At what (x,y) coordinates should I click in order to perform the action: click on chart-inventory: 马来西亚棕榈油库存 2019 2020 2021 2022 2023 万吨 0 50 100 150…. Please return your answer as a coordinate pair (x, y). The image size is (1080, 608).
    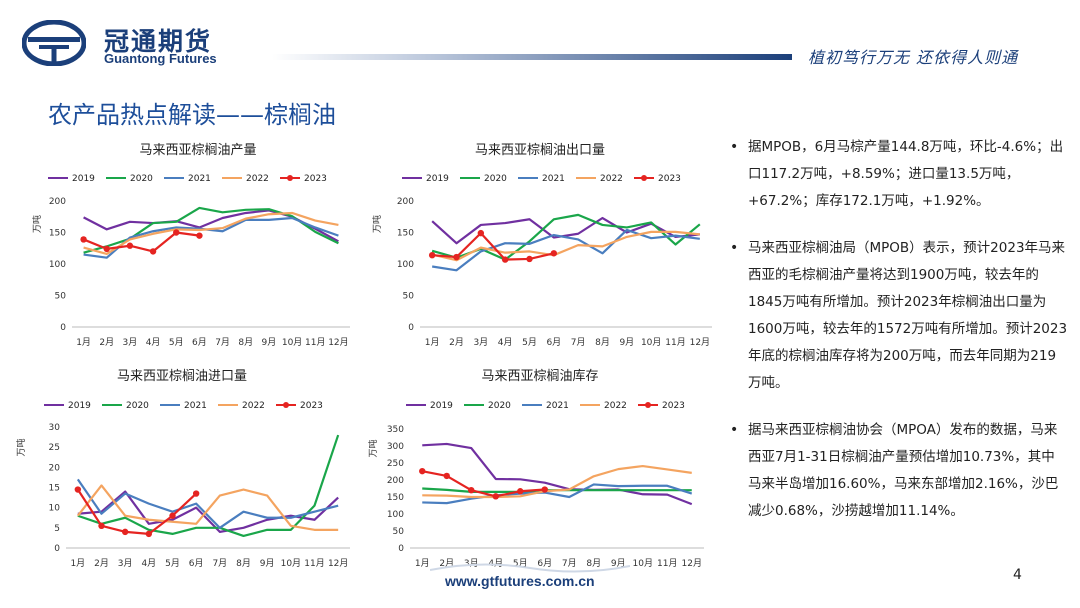
    Looking at the image, I should click on (543, 467).